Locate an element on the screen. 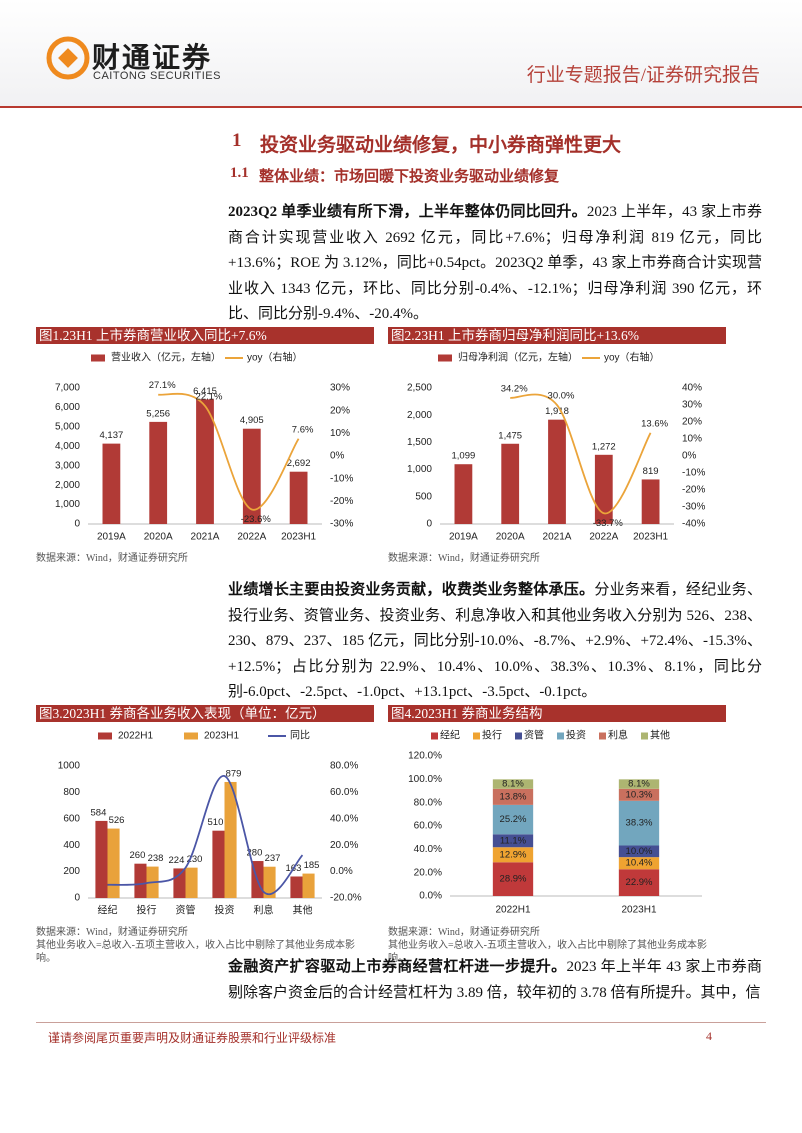 The image size is (802, 1133). y2-tick-label: 20.0% is located at coordinates (344, 845).